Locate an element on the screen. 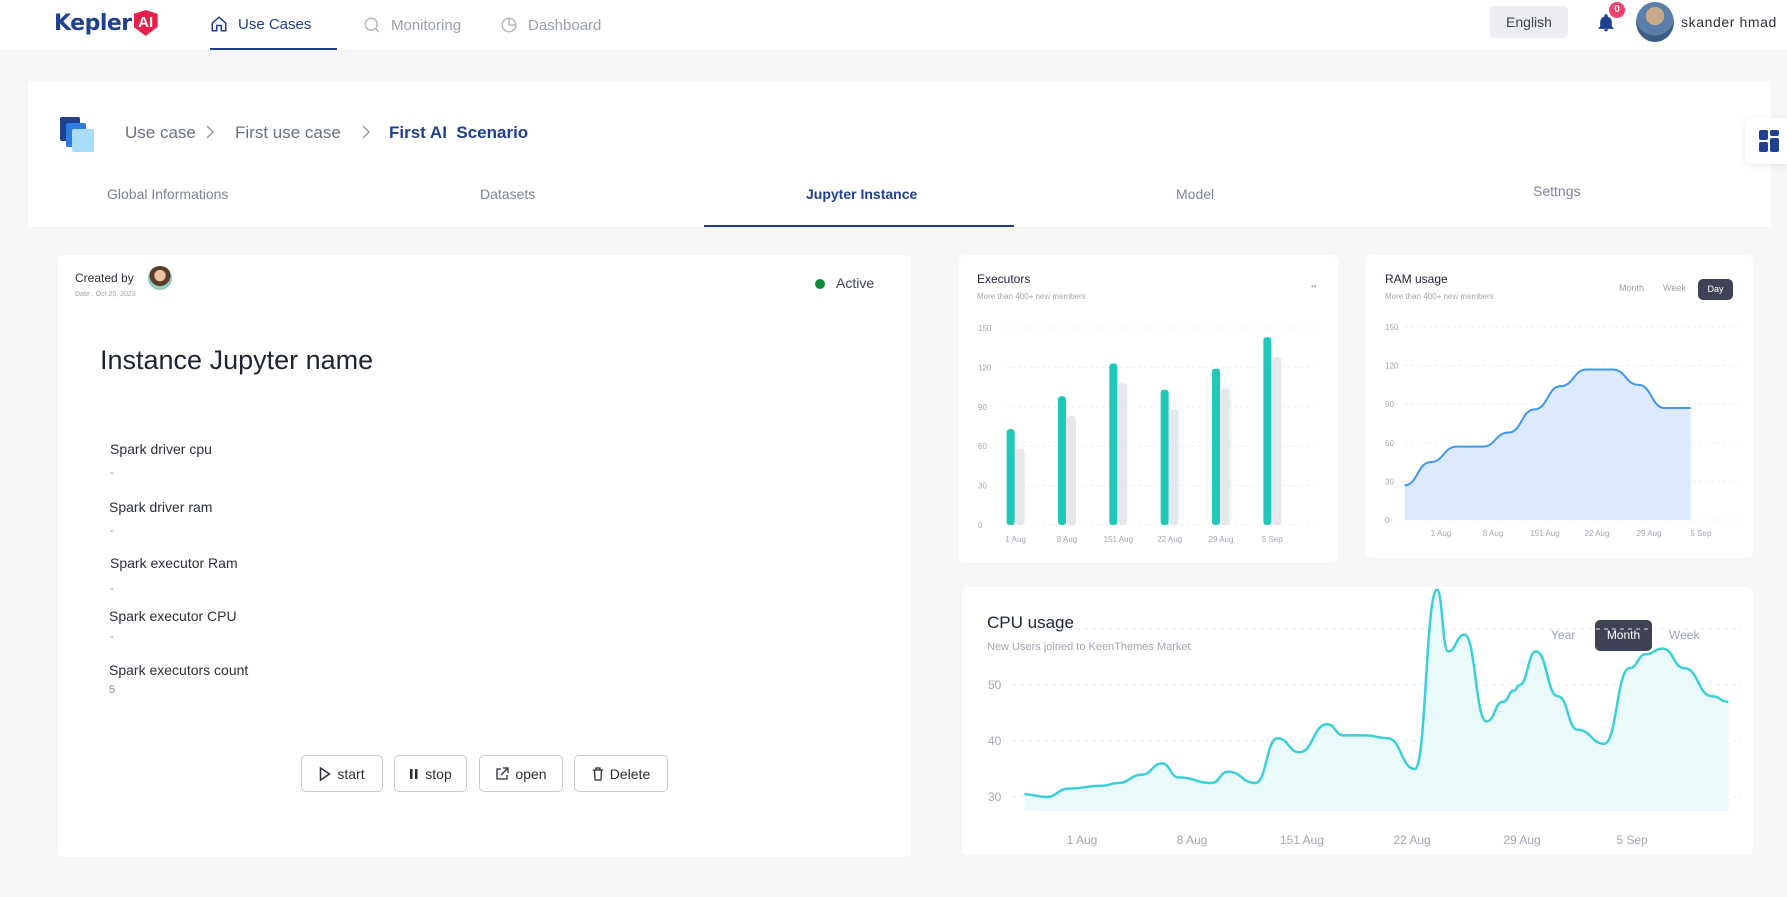  external-link-icon is located at coordinates (503, 773).